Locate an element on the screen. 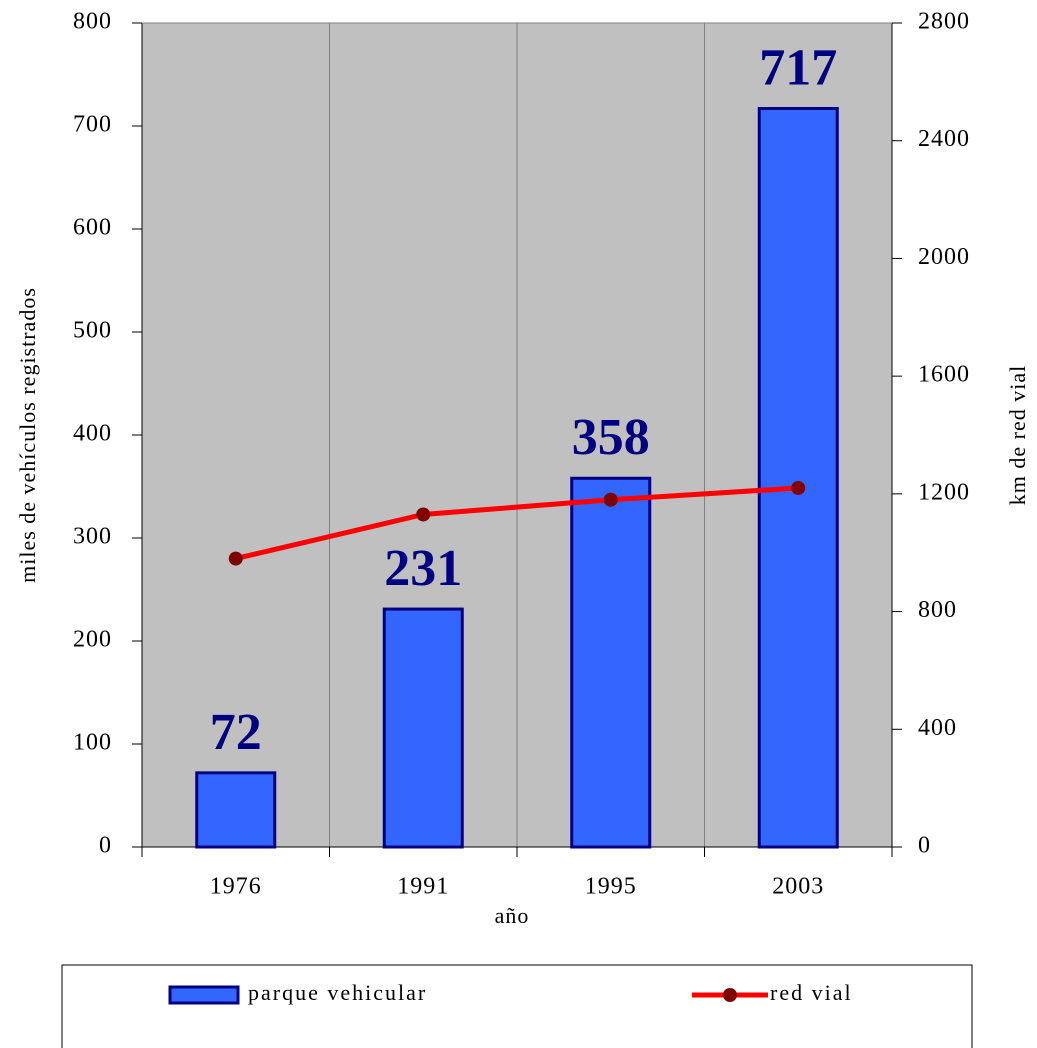  x-axis-title: año is located at coordinates (512, 915).